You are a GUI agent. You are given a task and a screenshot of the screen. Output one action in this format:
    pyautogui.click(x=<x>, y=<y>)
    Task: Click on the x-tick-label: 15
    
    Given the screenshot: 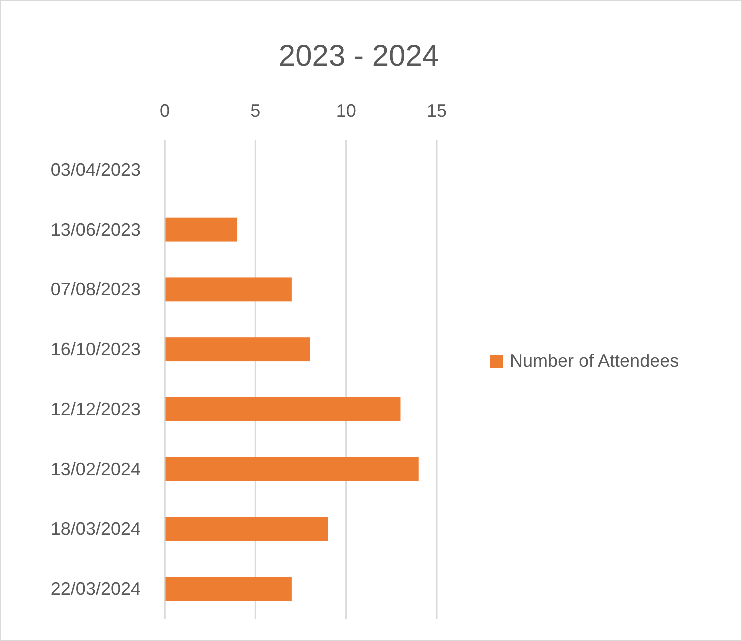 What is the action you would take?
    pyautogui.click(x=437, y=111)
    